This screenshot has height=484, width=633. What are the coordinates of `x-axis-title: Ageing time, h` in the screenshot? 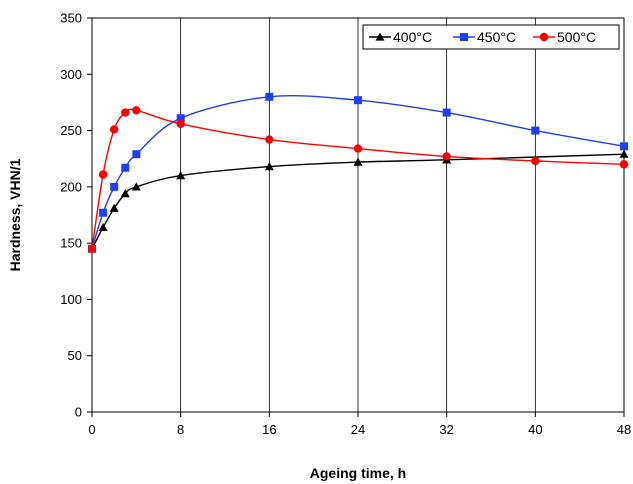 It's located at (358, 473).